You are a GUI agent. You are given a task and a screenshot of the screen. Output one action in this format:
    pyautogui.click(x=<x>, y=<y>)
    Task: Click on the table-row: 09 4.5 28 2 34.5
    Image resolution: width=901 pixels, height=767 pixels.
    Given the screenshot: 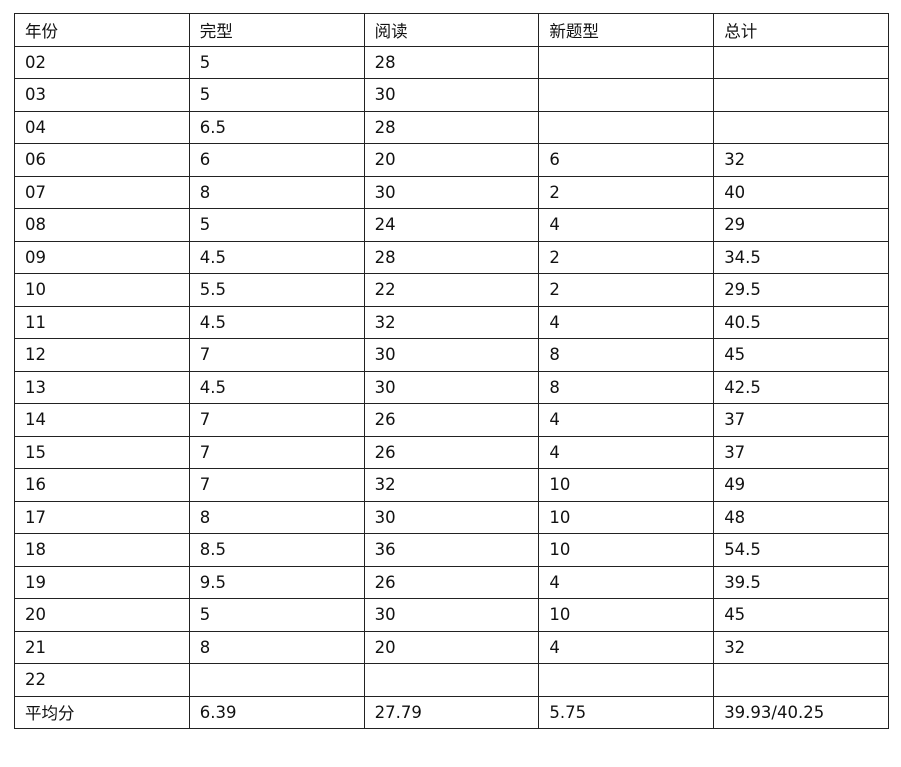 What is the action you would take?
    pyautogui.click(x=451, y=257)
    